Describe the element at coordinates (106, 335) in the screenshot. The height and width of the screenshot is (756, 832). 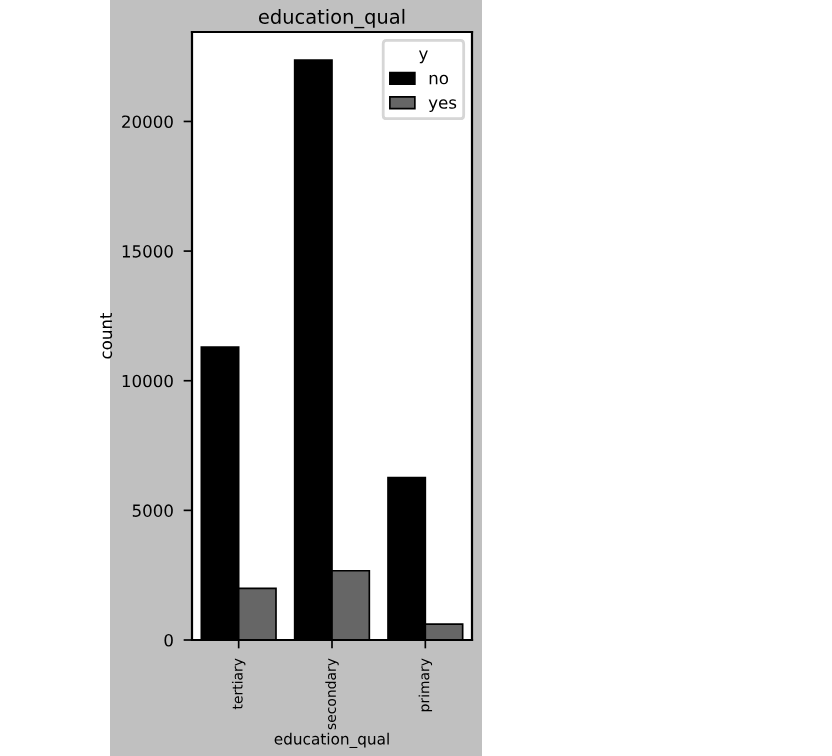
I see `y-axis-title: count` at that location.